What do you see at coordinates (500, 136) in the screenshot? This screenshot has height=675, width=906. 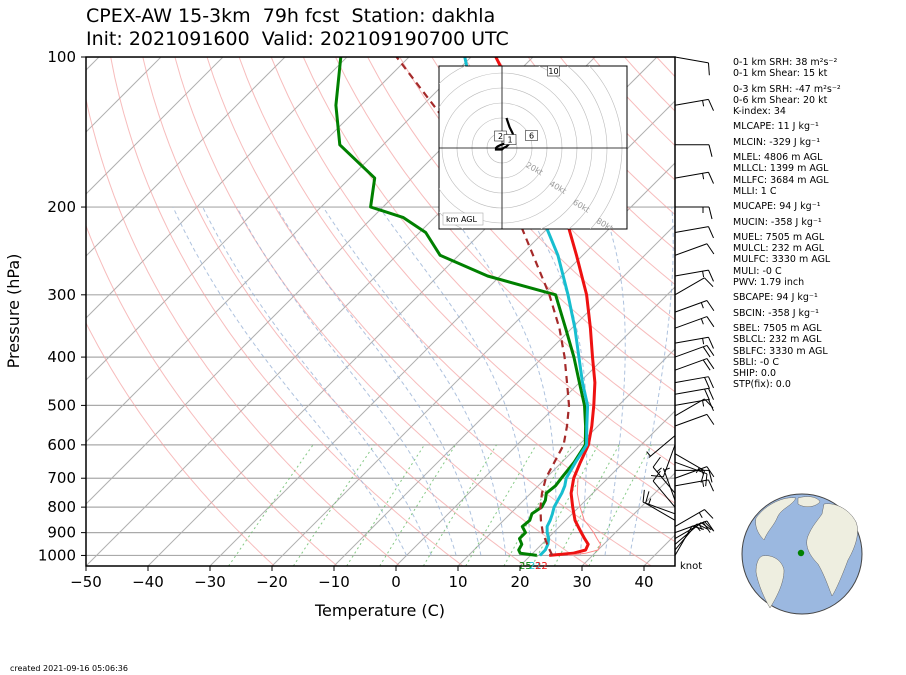 I see `hodograph-height-label: 2` at bounding box center [500, 136].